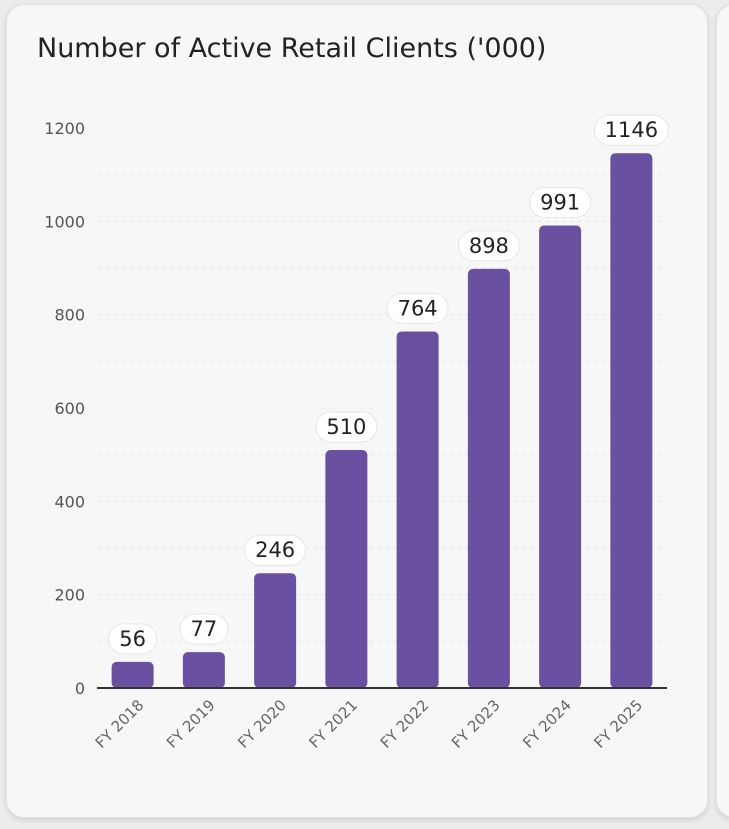 The image size is (729, 829). What do you see at coordinates (64, 221) in the screenshot?
I see `y-tick-label: 1000` at bounding box center [64, 221].